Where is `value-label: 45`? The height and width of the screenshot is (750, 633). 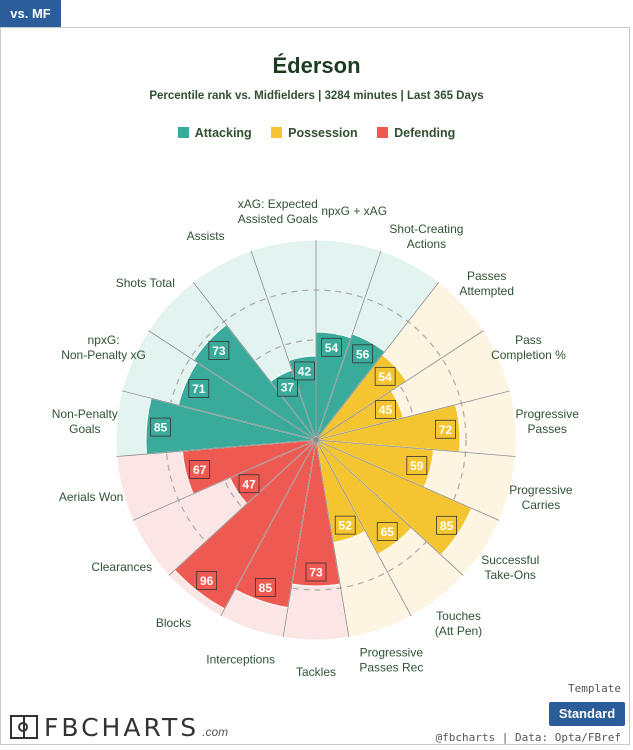
value-label: 45 is located at coordinates (386, 409).